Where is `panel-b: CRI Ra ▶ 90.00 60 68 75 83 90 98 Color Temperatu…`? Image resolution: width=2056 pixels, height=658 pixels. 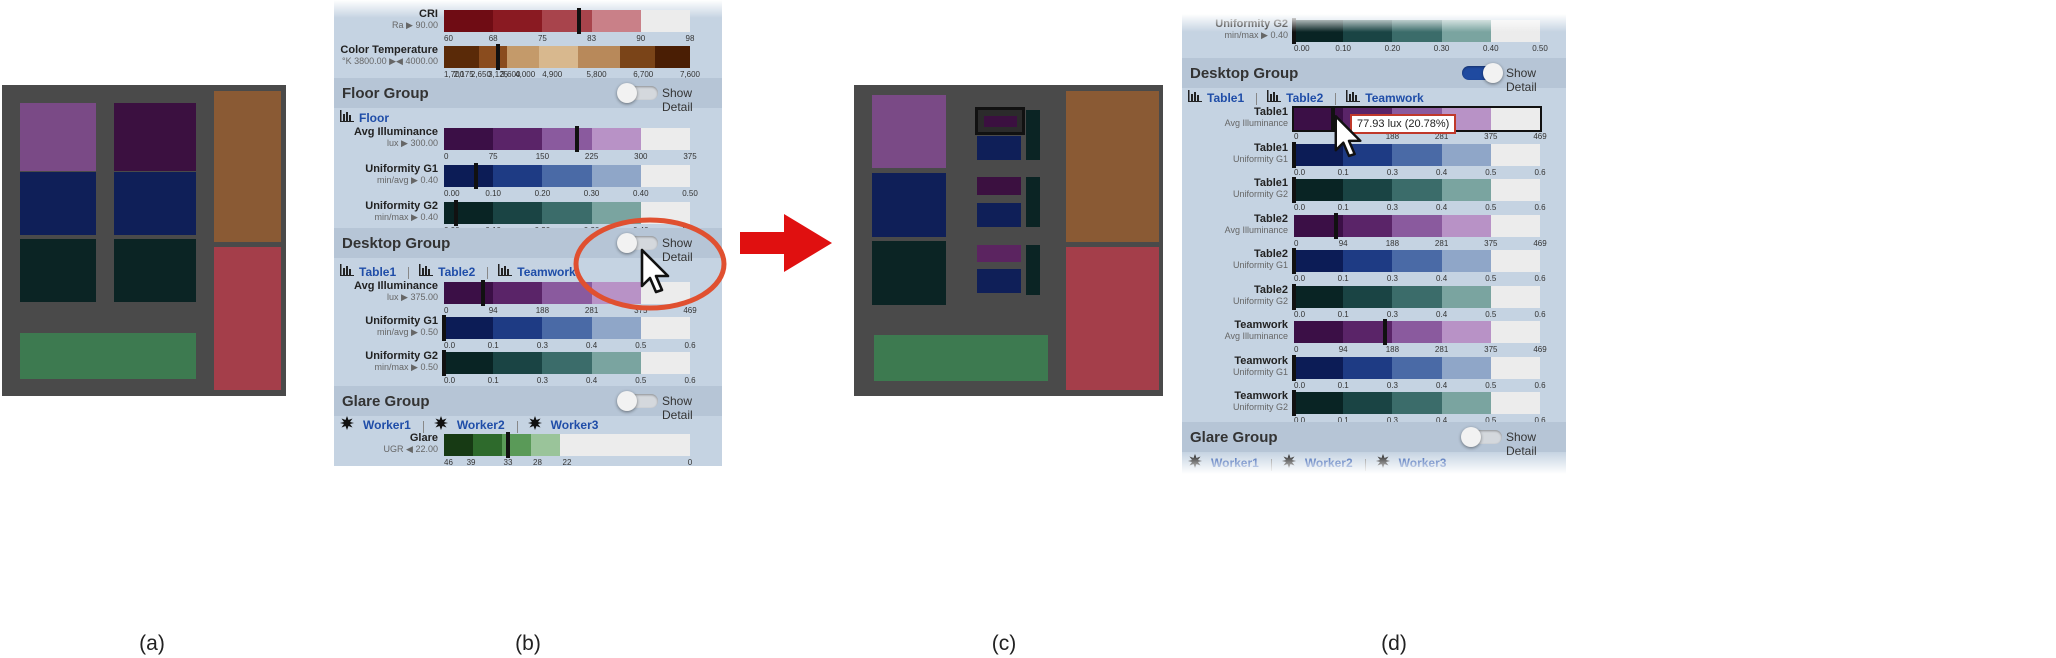
panel-b: CRI Ra ▶ 90.00 60 68 75 83 90 98 Color Temperatu… is located at coordinates (528, 233).